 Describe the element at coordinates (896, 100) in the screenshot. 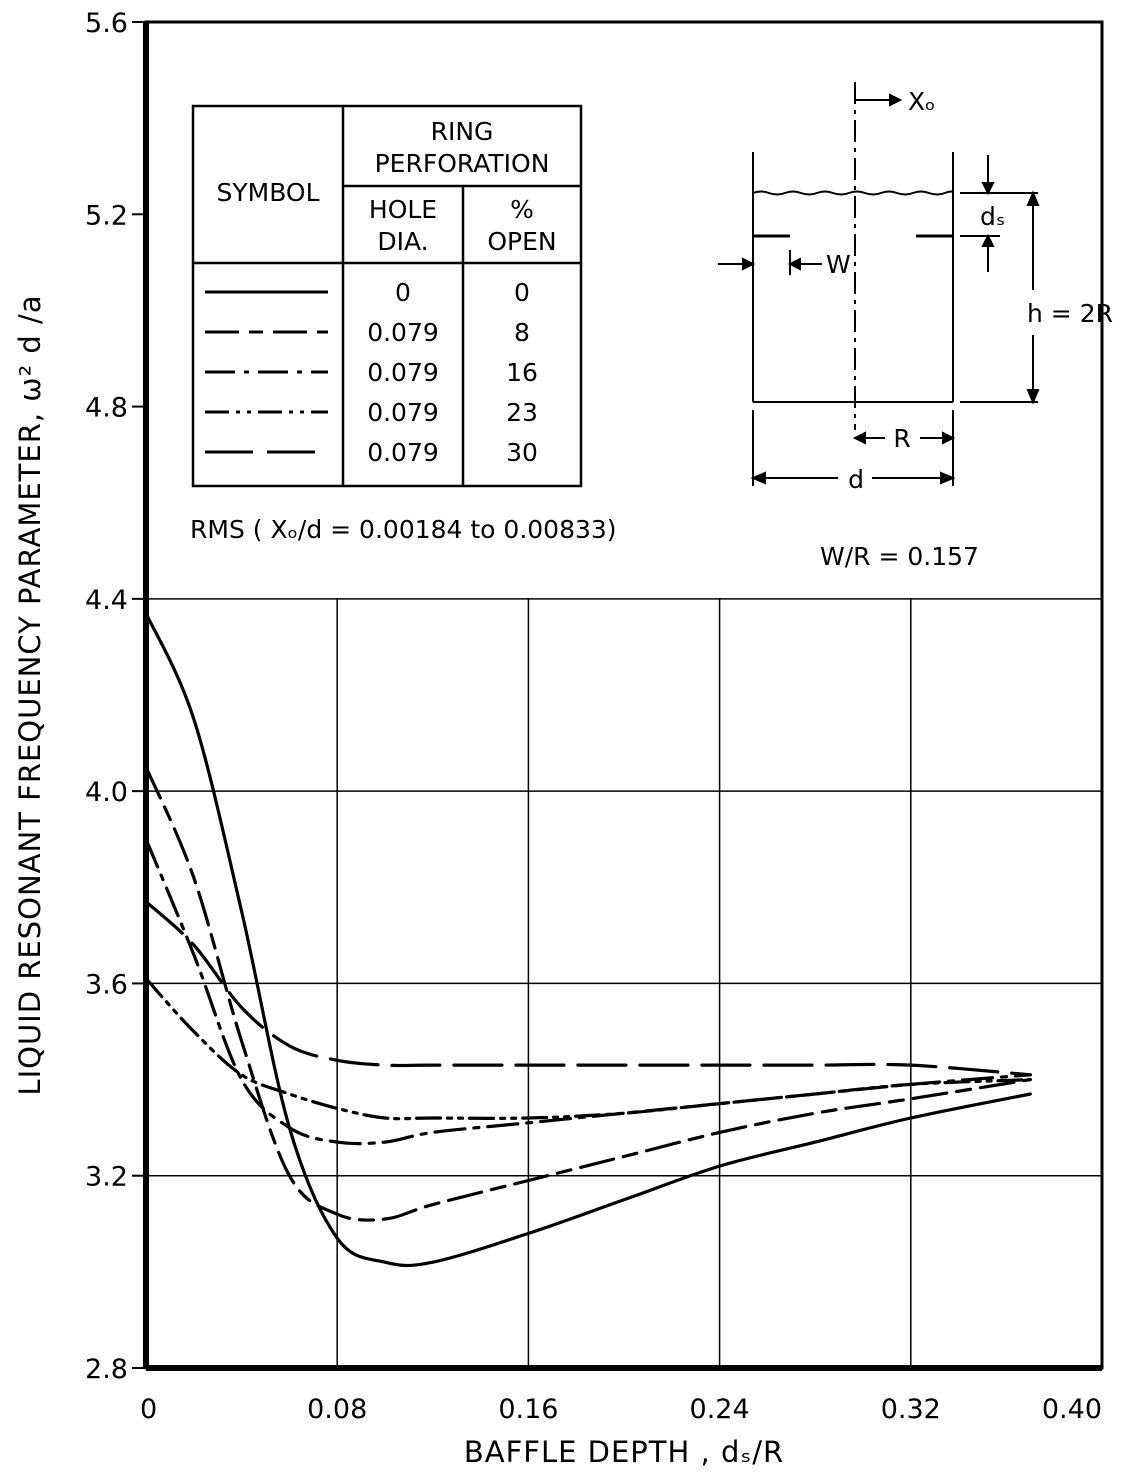

I see `x0-arrow-head` at that location.